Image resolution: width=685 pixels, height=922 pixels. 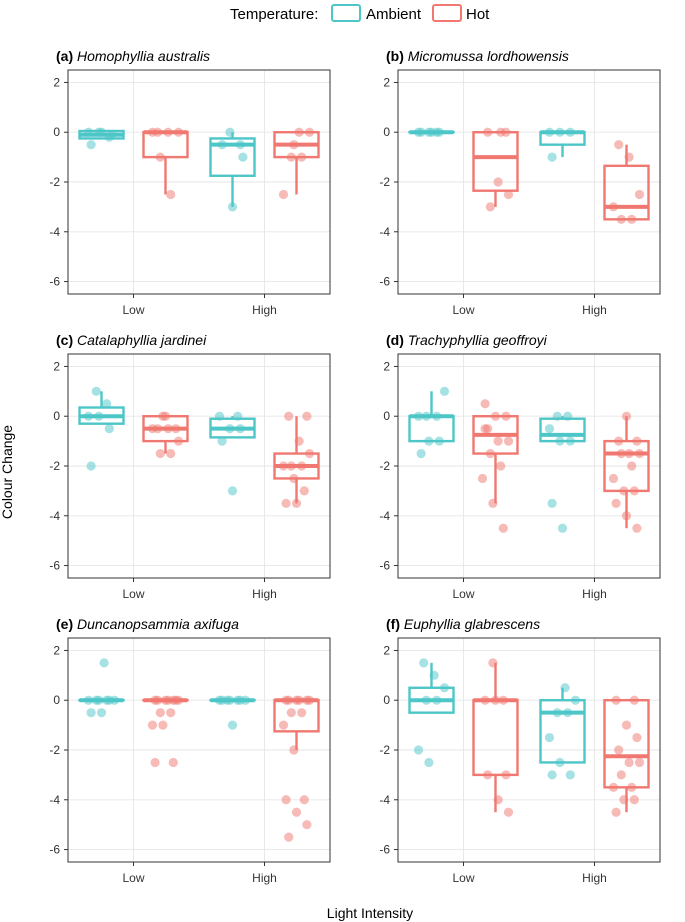 I want to click on panel-tag: (e), so click(x=66, y=624).